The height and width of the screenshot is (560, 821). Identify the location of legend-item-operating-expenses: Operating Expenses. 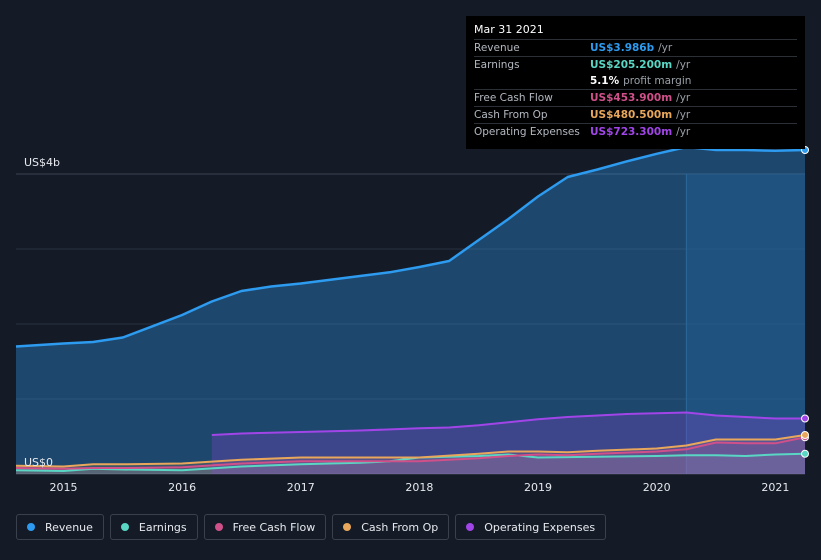
(531, 527).